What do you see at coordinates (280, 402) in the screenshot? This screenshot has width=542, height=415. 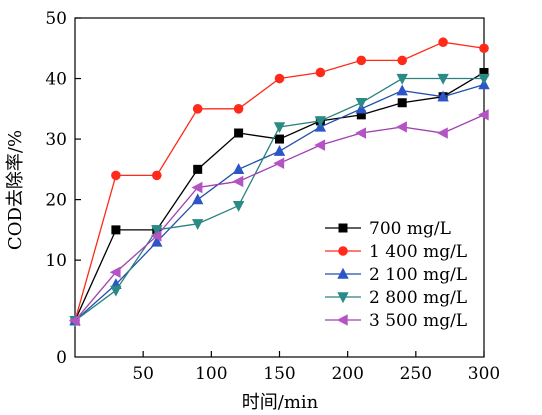 I see `x-axis-title: 时间/min` at bounding box center [280, 402].